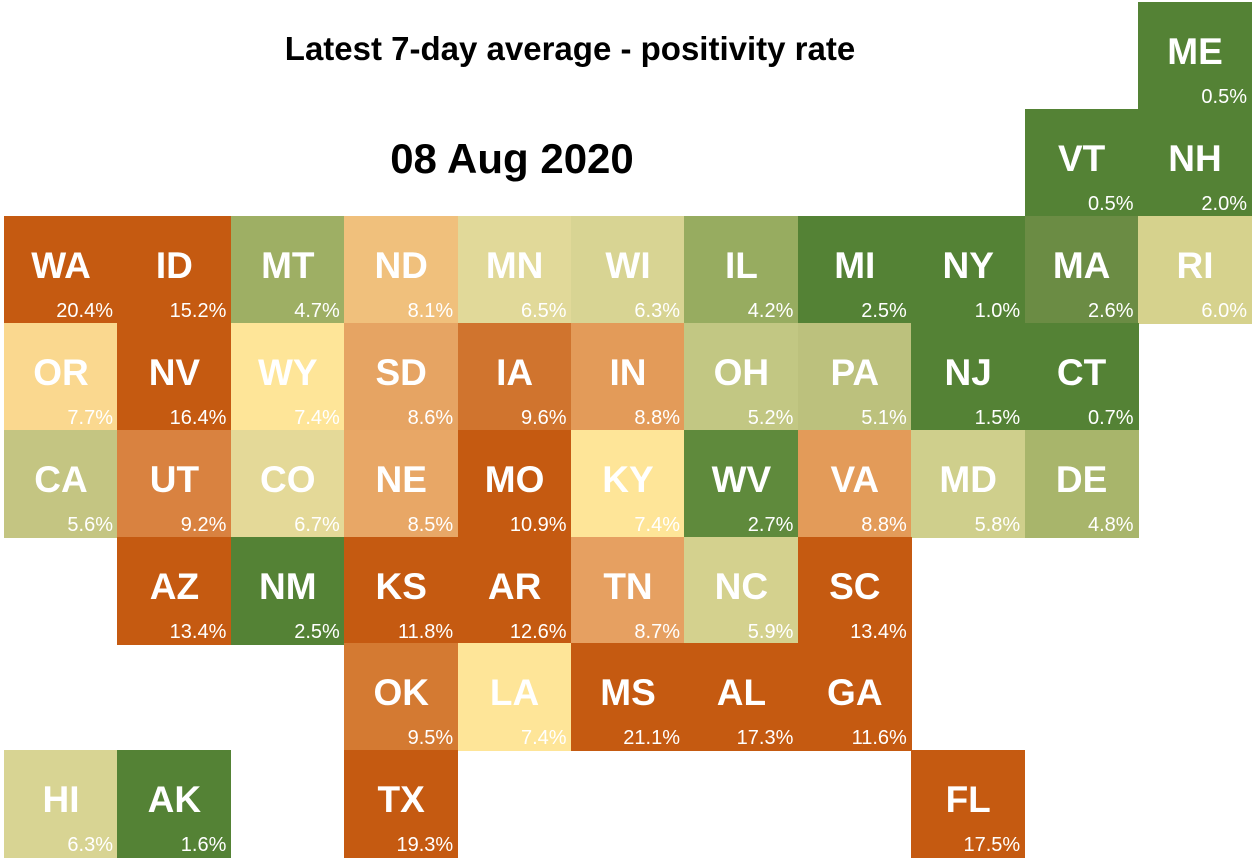 Image resolution: width=1252 pixels, height=858 pixels. What do you see at coordinates (287, 269) in the screenshot?
I see `state-tile-mt: MT 4.7%` at bounding box center [287, 269].